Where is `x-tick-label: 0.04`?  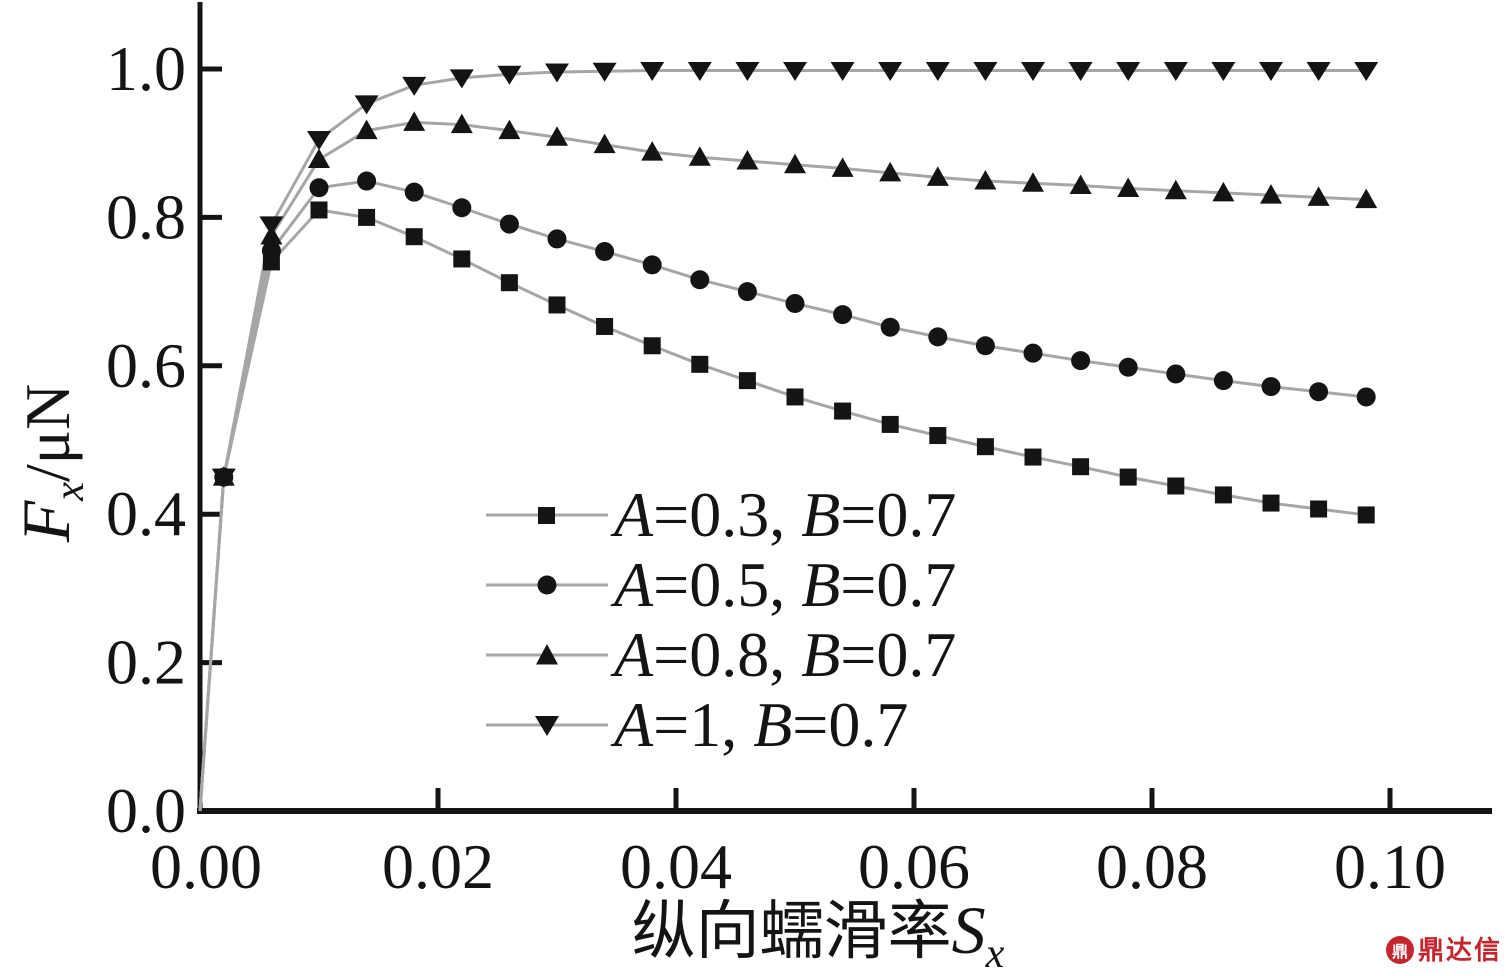
x-tick-label: 0.04 is located at coordinates (676, 866).